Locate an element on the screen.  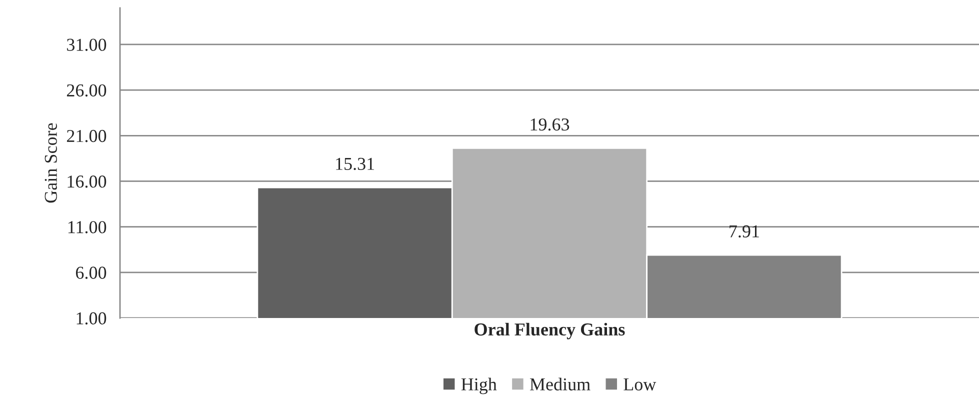
legend-label: Medium is located at coordinates (560, 384).